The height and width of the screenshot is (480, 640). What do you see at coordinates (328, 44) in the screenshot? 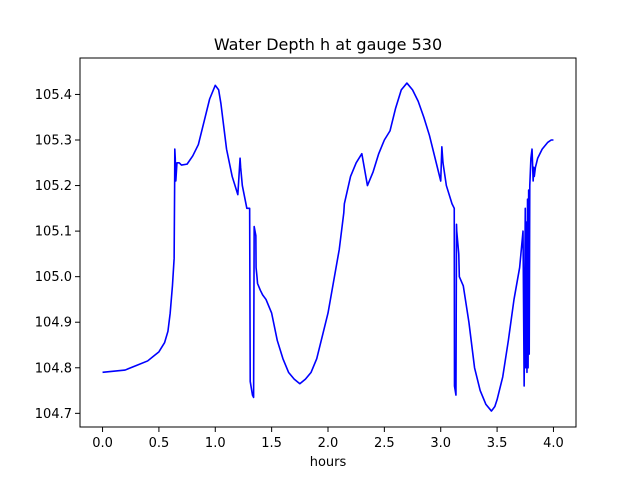
I see `chart-title: Water Depth h at gauge 530` at bounding box center [328, 44].